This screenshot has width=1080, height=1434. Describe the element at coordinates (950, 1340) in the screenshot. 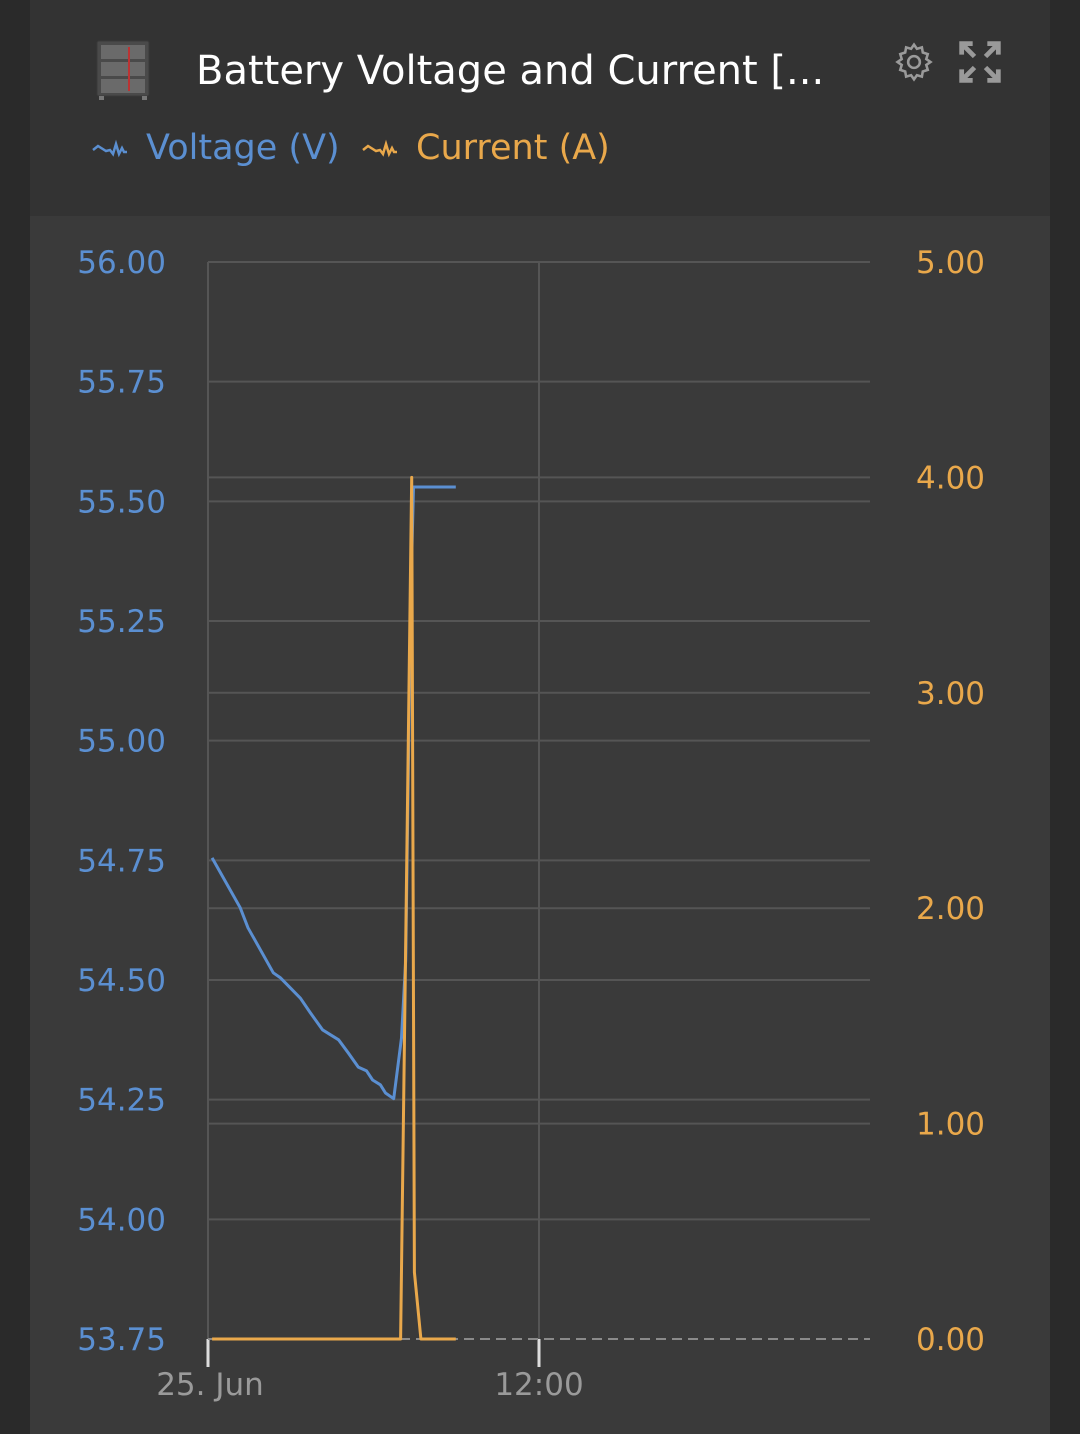

I see `y-right-tick-label: 0.00` at that location.